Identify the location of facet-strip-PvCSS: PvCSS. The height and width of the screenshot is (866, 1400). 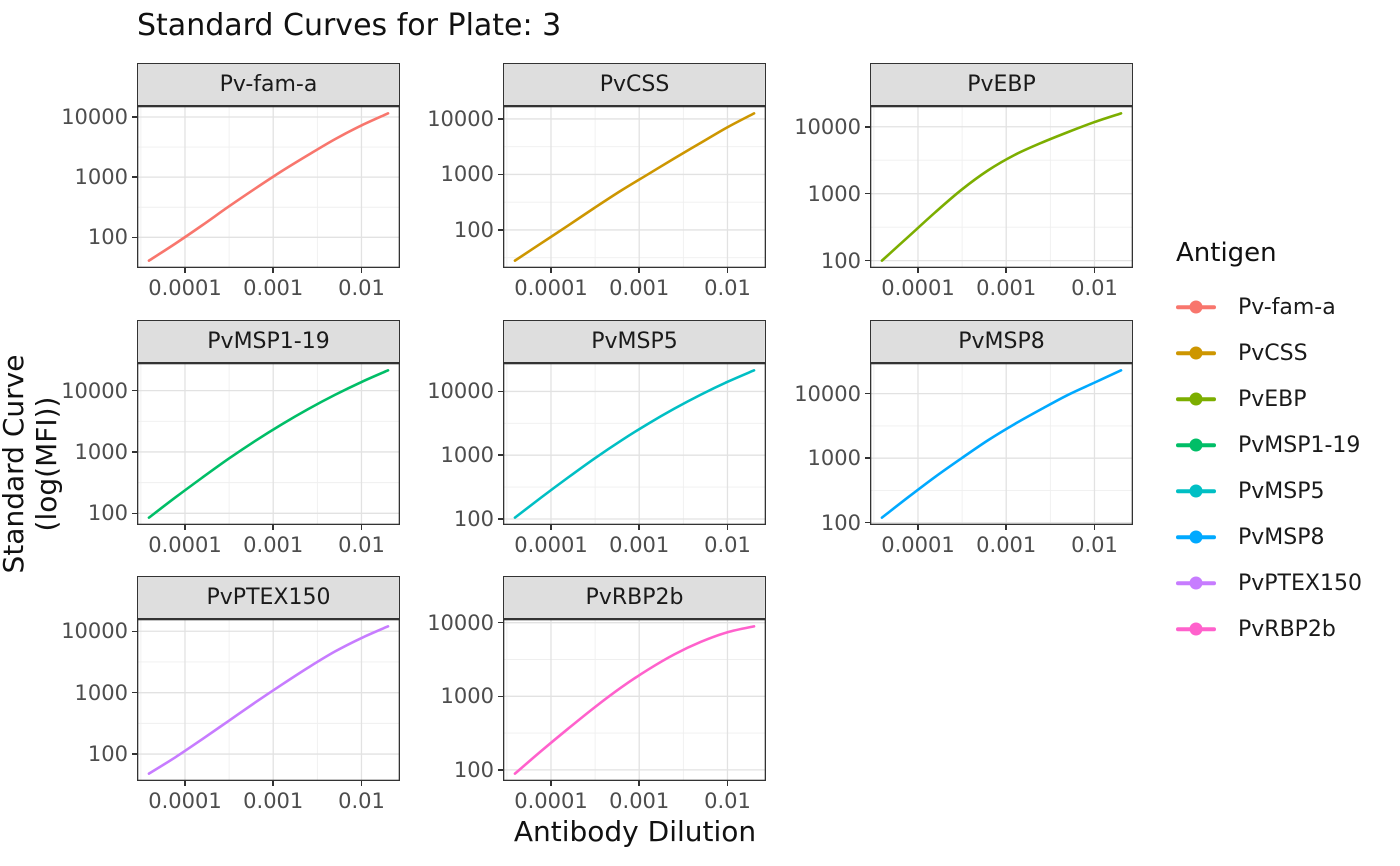
(634, 84).